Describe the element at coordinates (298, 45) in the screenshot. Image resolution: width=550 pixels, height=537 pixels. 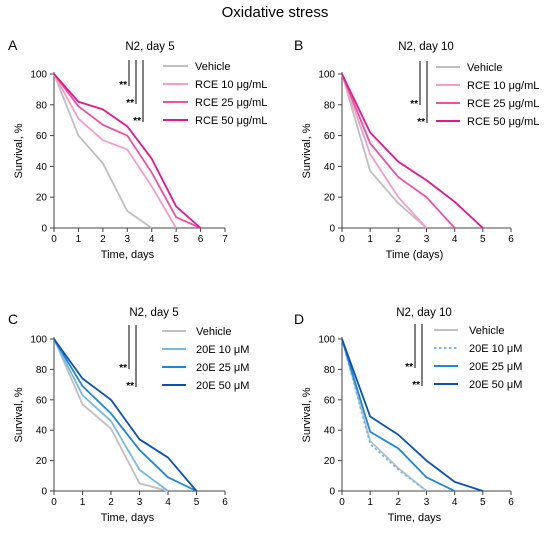
I see `panel-label: B` at that location.